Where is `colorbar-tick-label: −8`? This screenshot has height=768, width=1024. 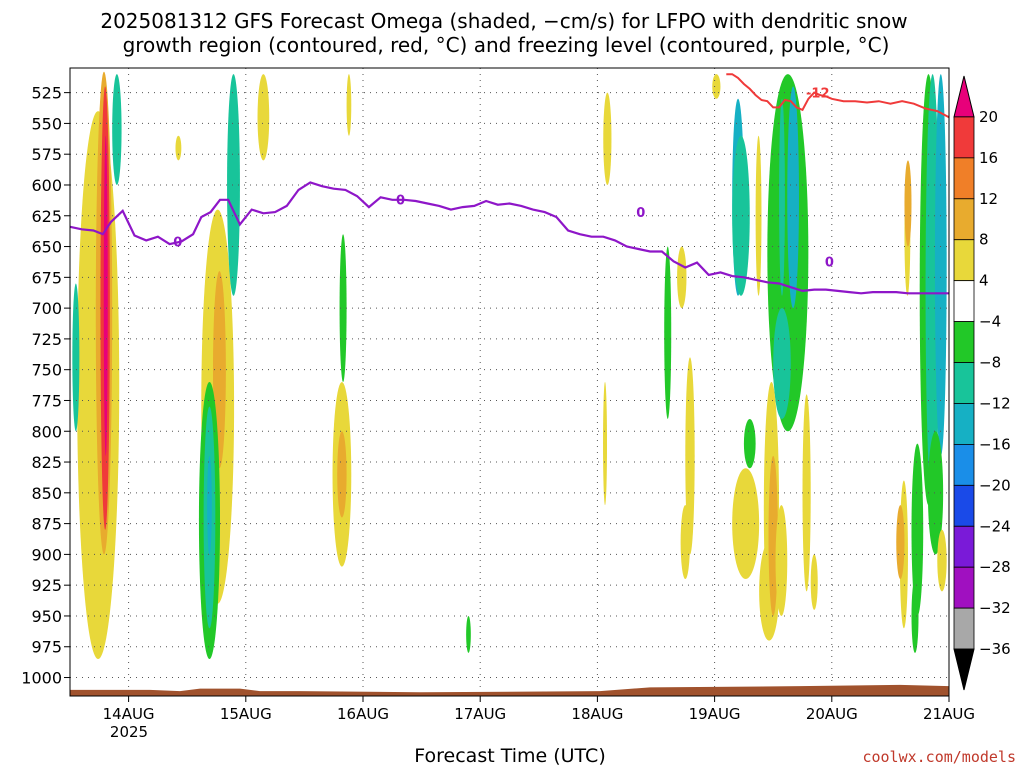 colorbar-tick-label: −8 is located at coordinates (990, 363).